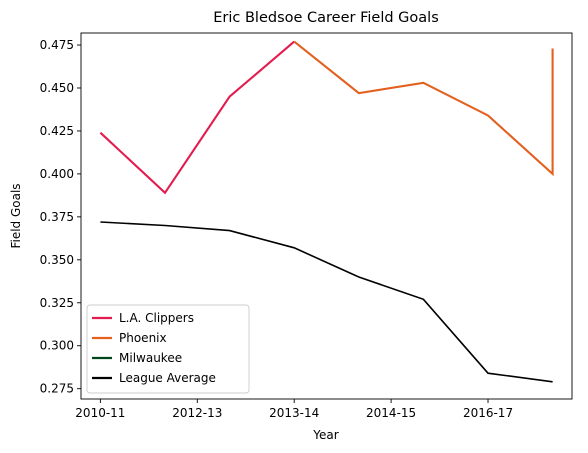 The image size is (588, 453). I want to click on y-tick-label: 0.425, so click(57, 131).